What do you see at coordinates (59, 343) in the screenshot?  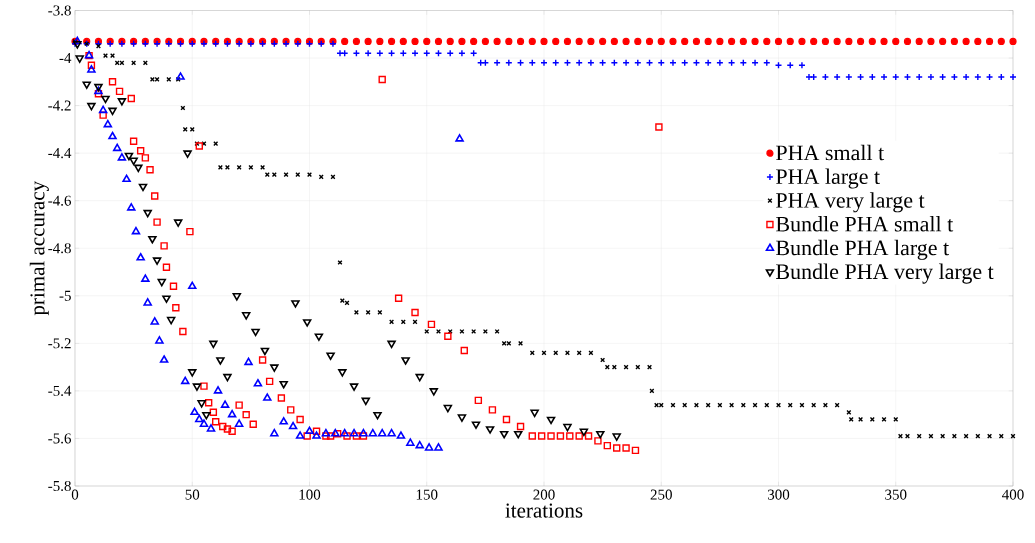 I see `y-tick-label: -5.2` at bounding box center [59, 343].